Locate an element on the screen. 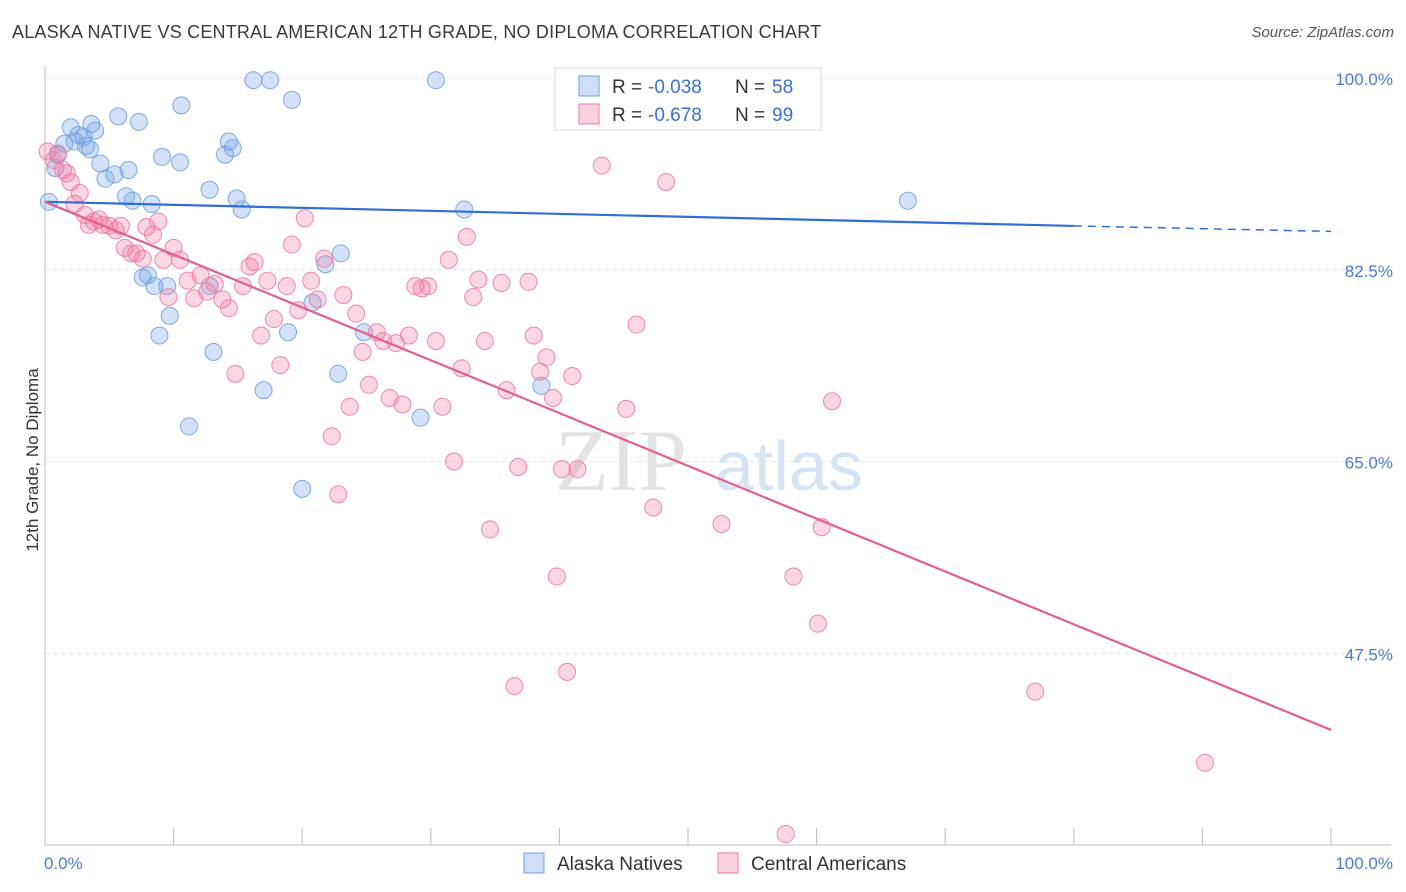 This screenshot has width=1406, height=892. y-tick-labels: 47.5% 65.0% 82.5% 100.0% is located at coordinates (1364, 367).